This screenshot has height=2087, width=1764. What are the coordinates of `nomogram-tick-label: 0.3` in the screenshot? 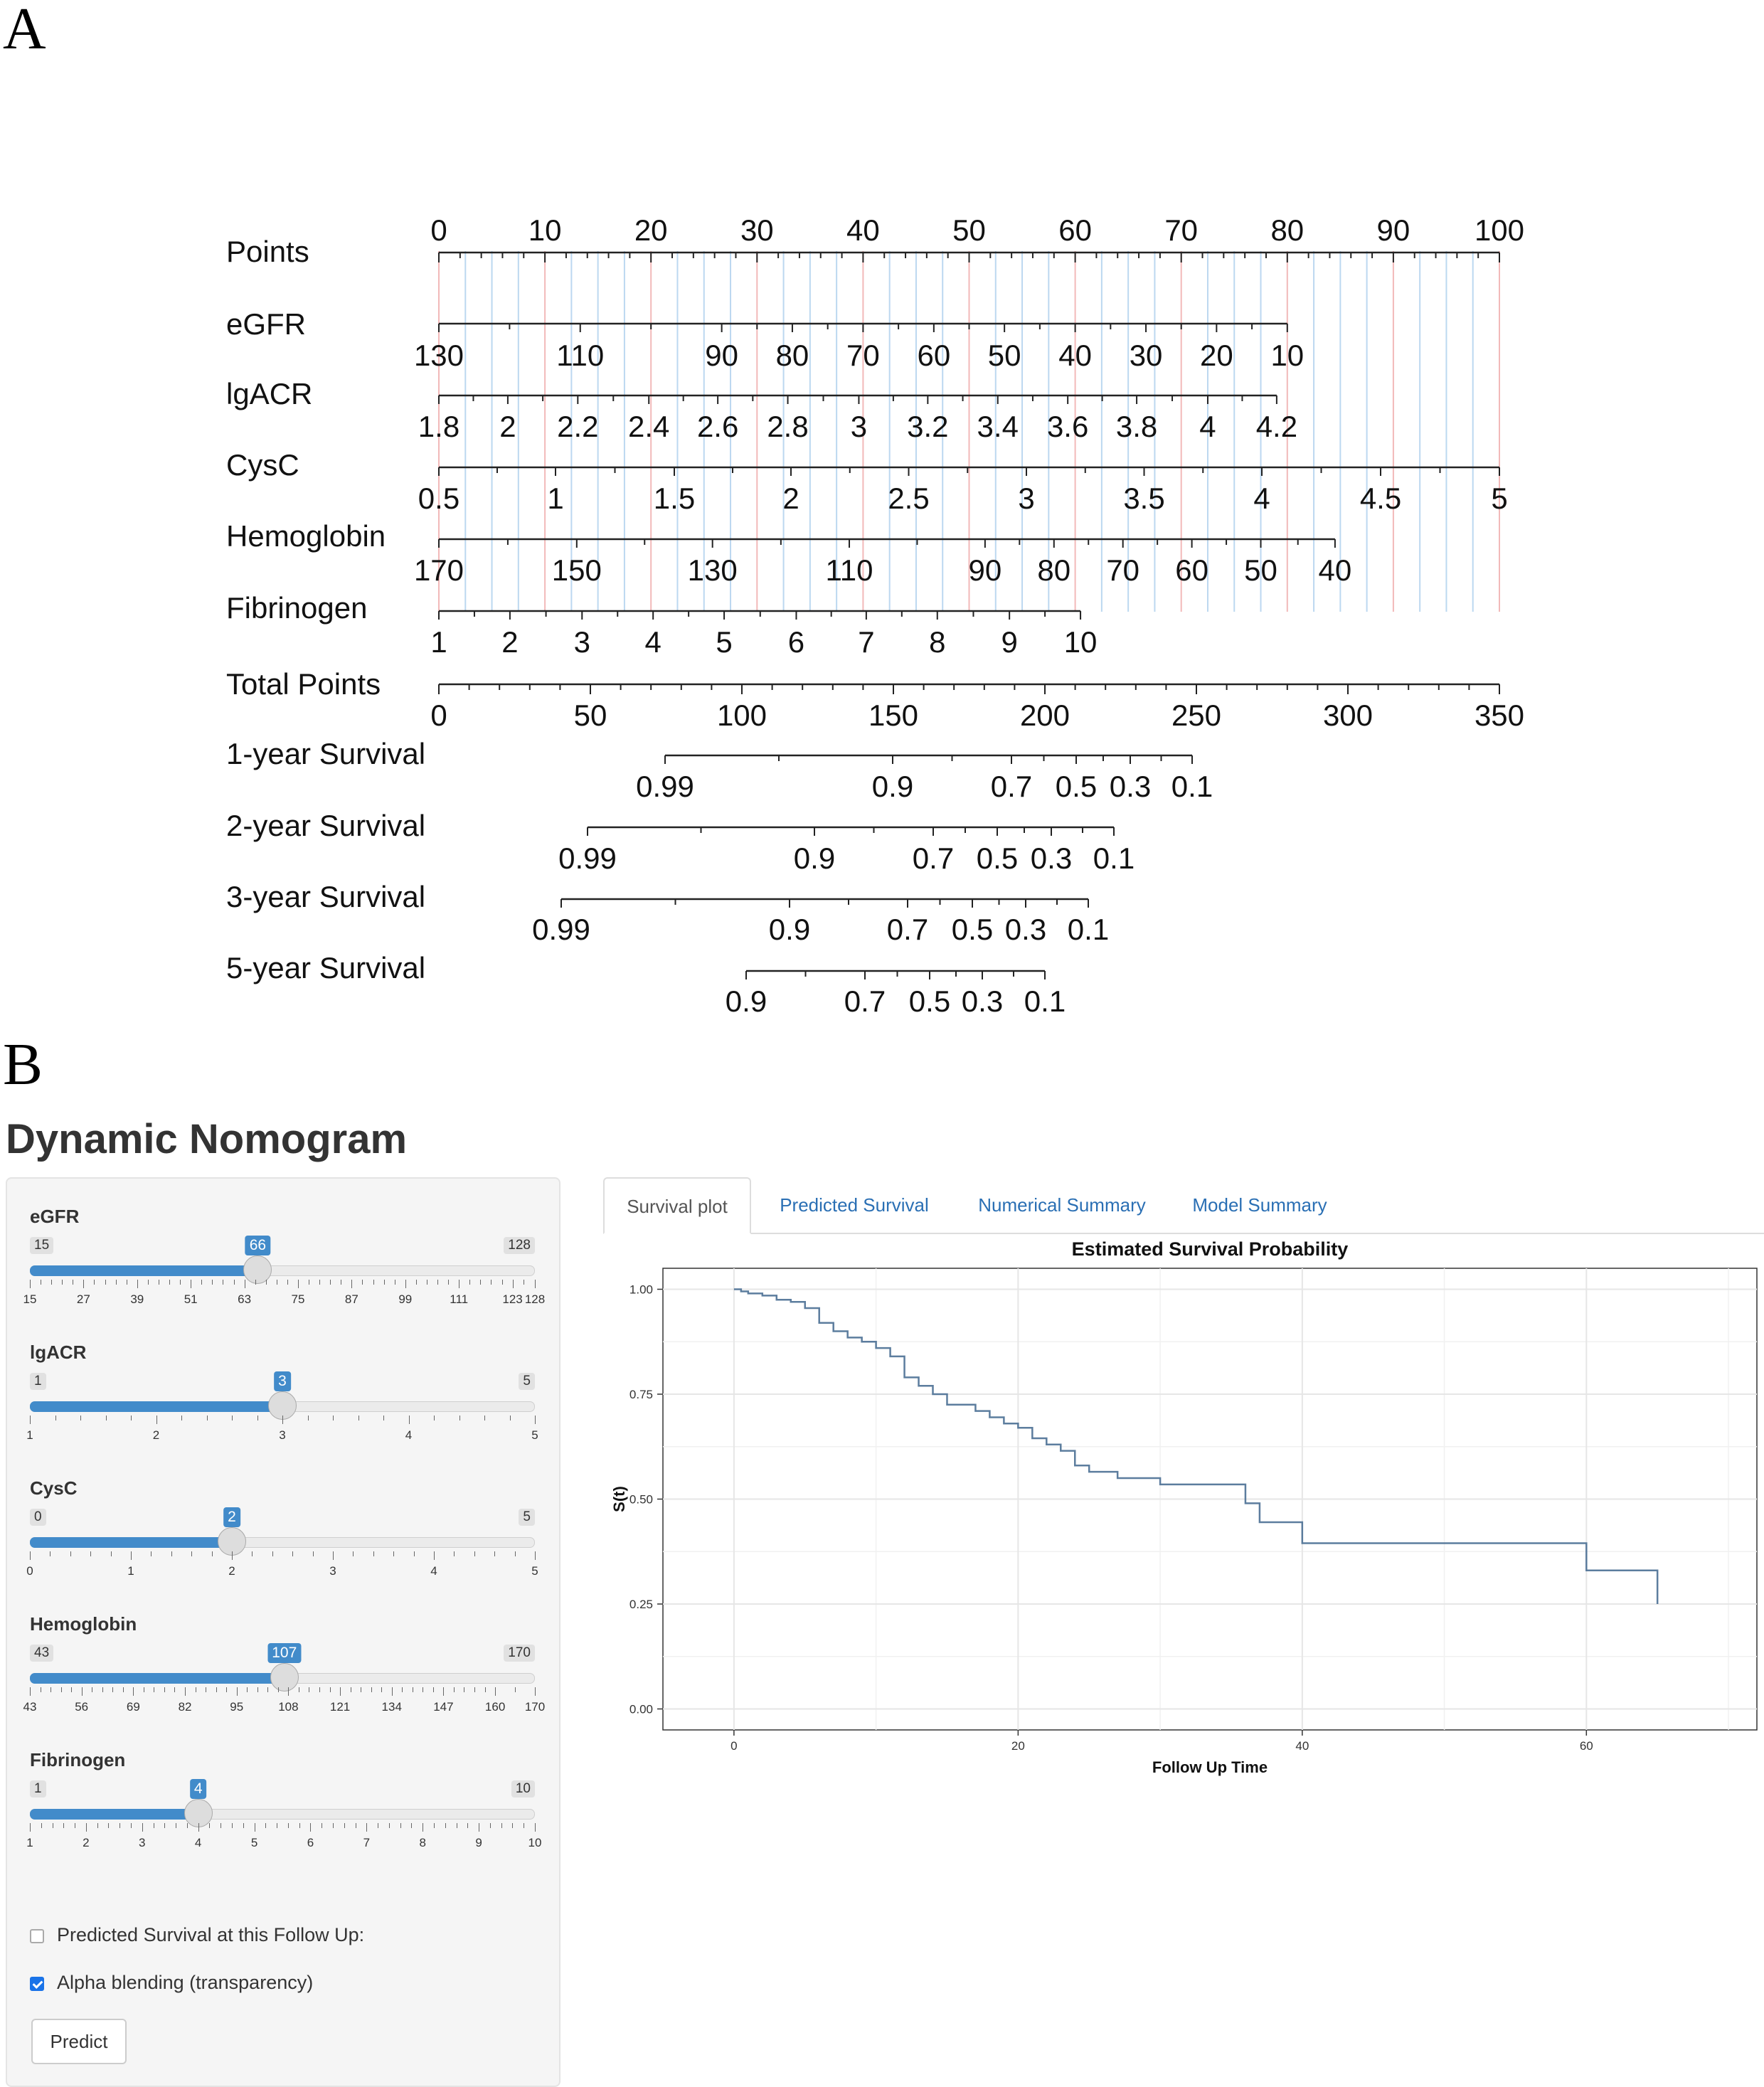 It's located at (1052, 858).